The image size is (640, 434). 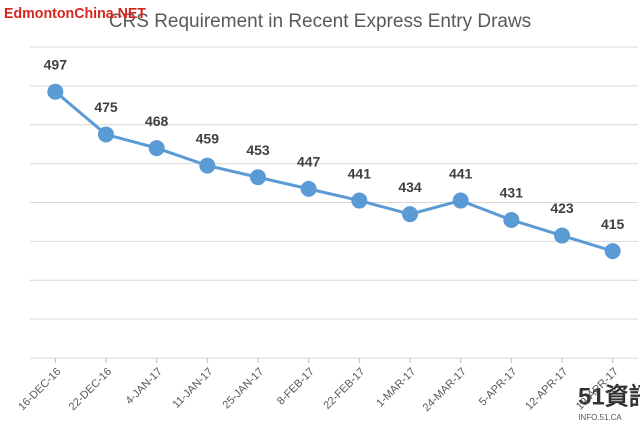 What do you see at coordinates (512, 193) in the screenshot?
I see `data-label: 431` at bounding box center [512, 193].